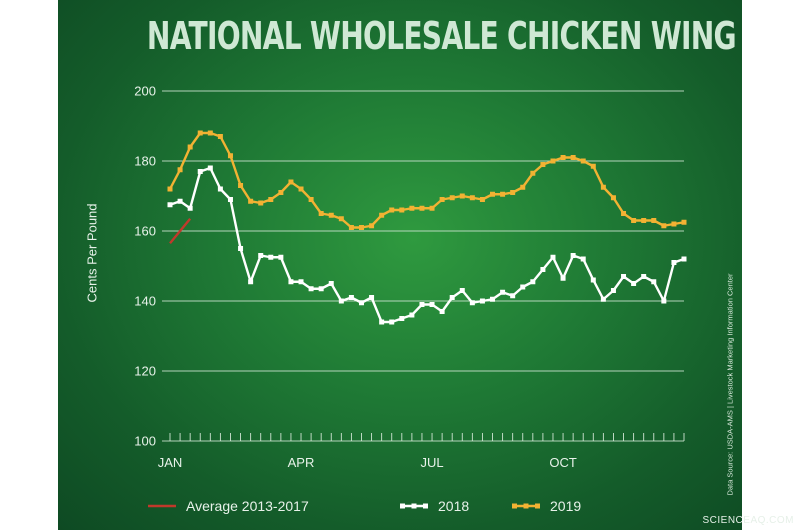 The height and width of the screenshot is (530, 800). Describe the element at coordinates (162, 506) in the screenshot. I see `legend-swatch-average` at that location.